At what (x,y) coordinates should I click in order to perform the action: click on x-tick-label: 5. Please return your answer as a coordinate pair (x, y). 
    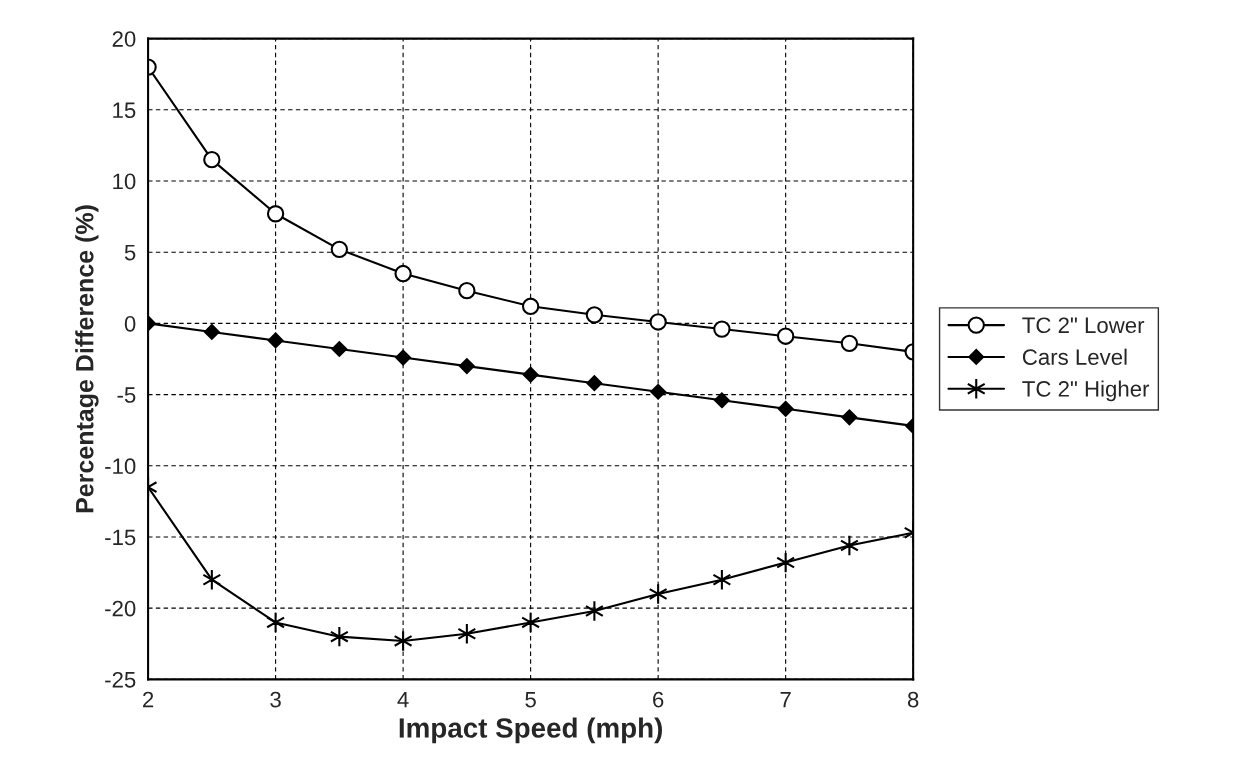
    Looking at the image, I should click on (530, 699).